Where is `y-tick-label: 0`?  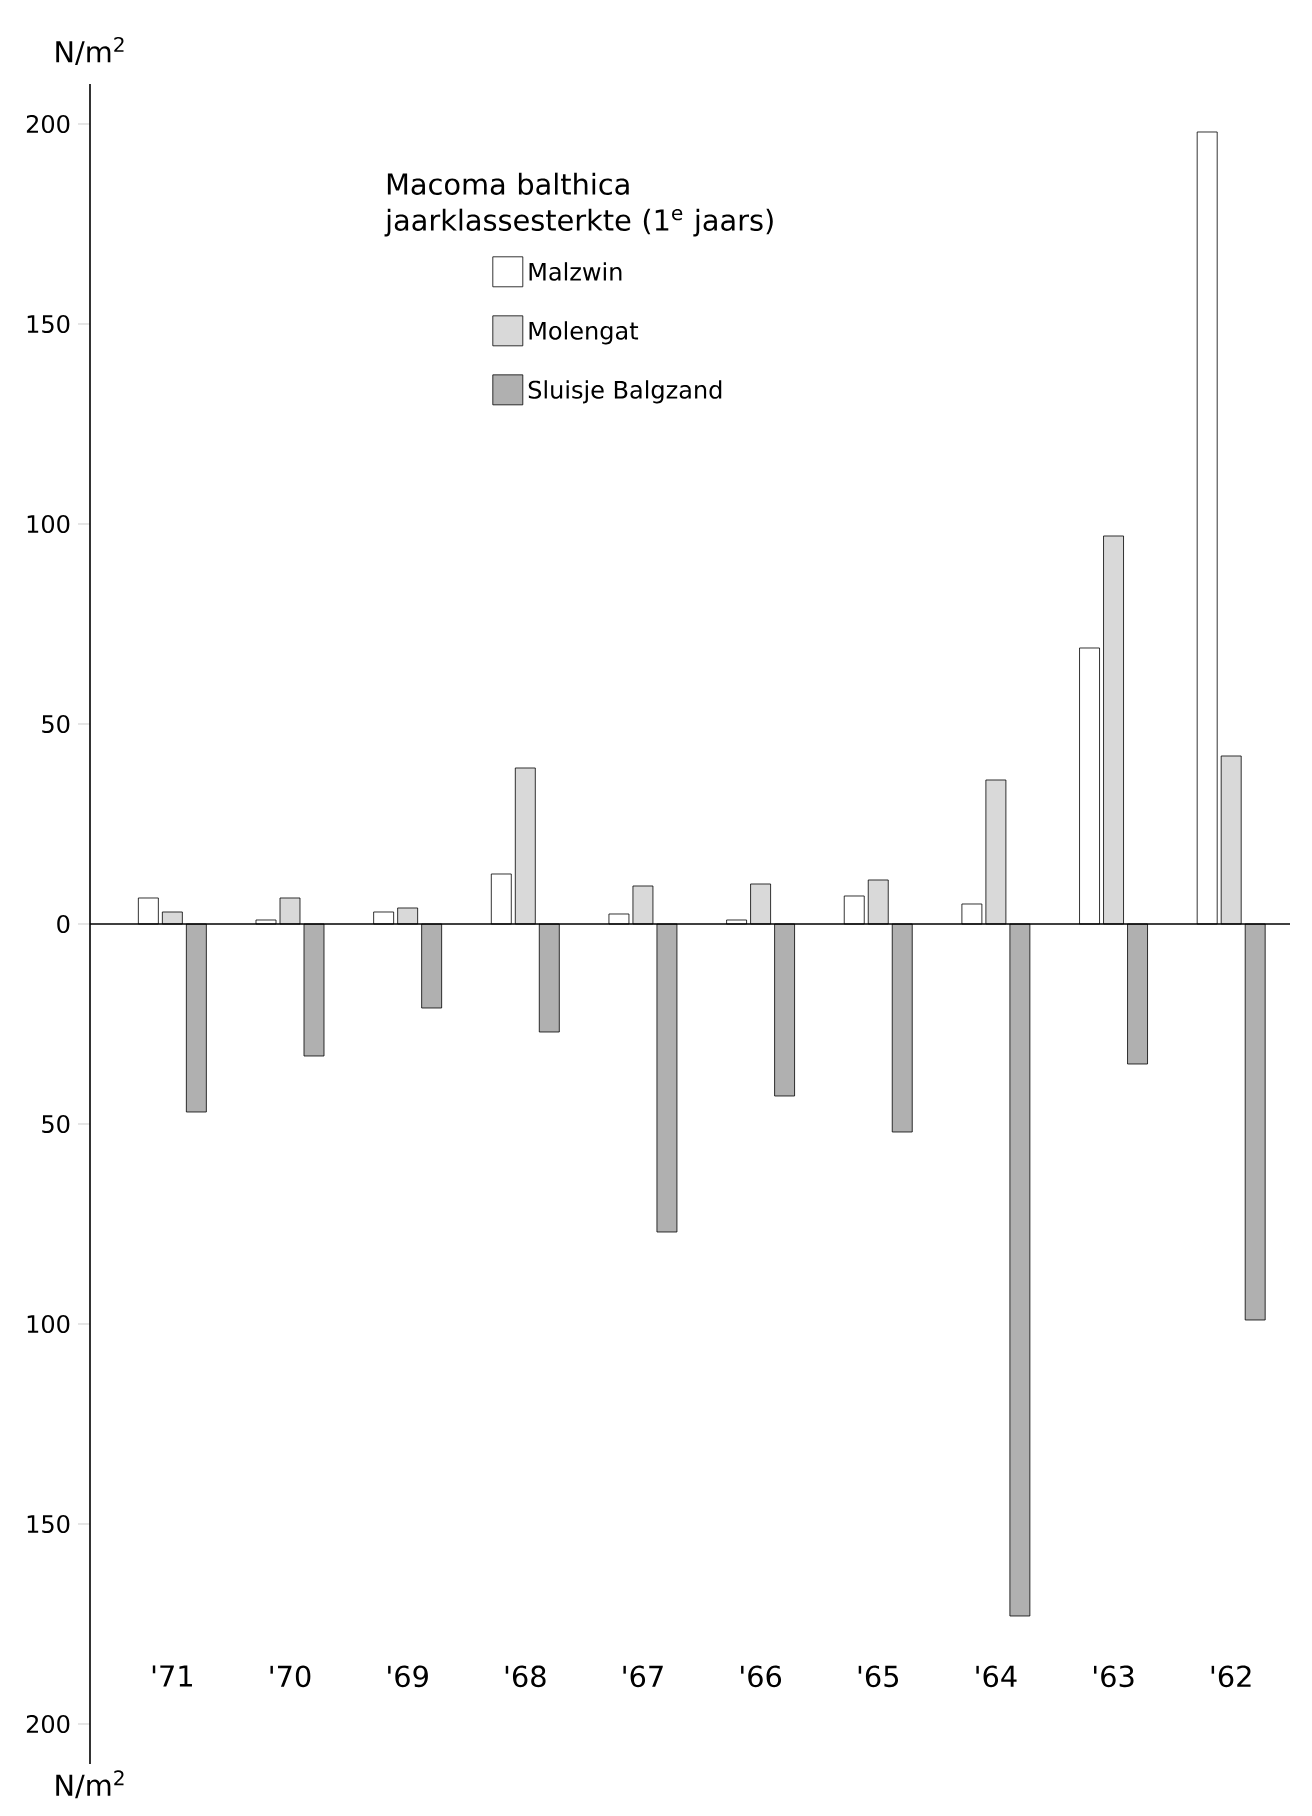 y-tick-label: 0 is located at coordinates (63, 924).